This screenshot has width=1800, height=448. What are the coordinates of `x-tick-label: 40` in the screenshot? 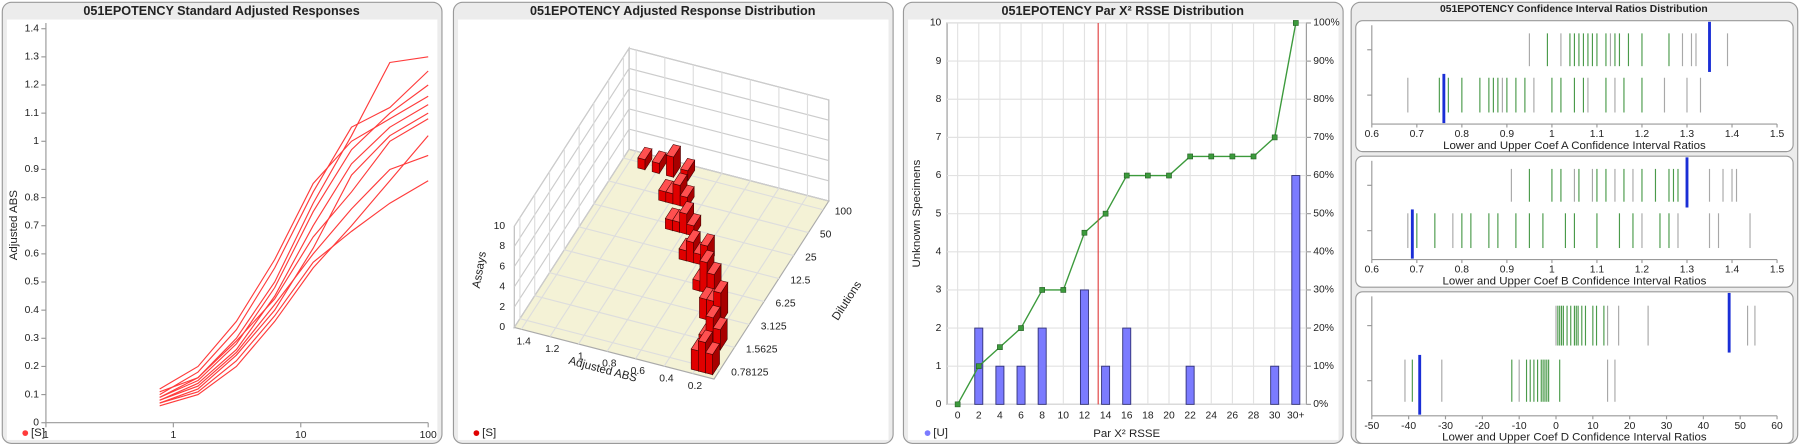 It's located at (1704, 426).